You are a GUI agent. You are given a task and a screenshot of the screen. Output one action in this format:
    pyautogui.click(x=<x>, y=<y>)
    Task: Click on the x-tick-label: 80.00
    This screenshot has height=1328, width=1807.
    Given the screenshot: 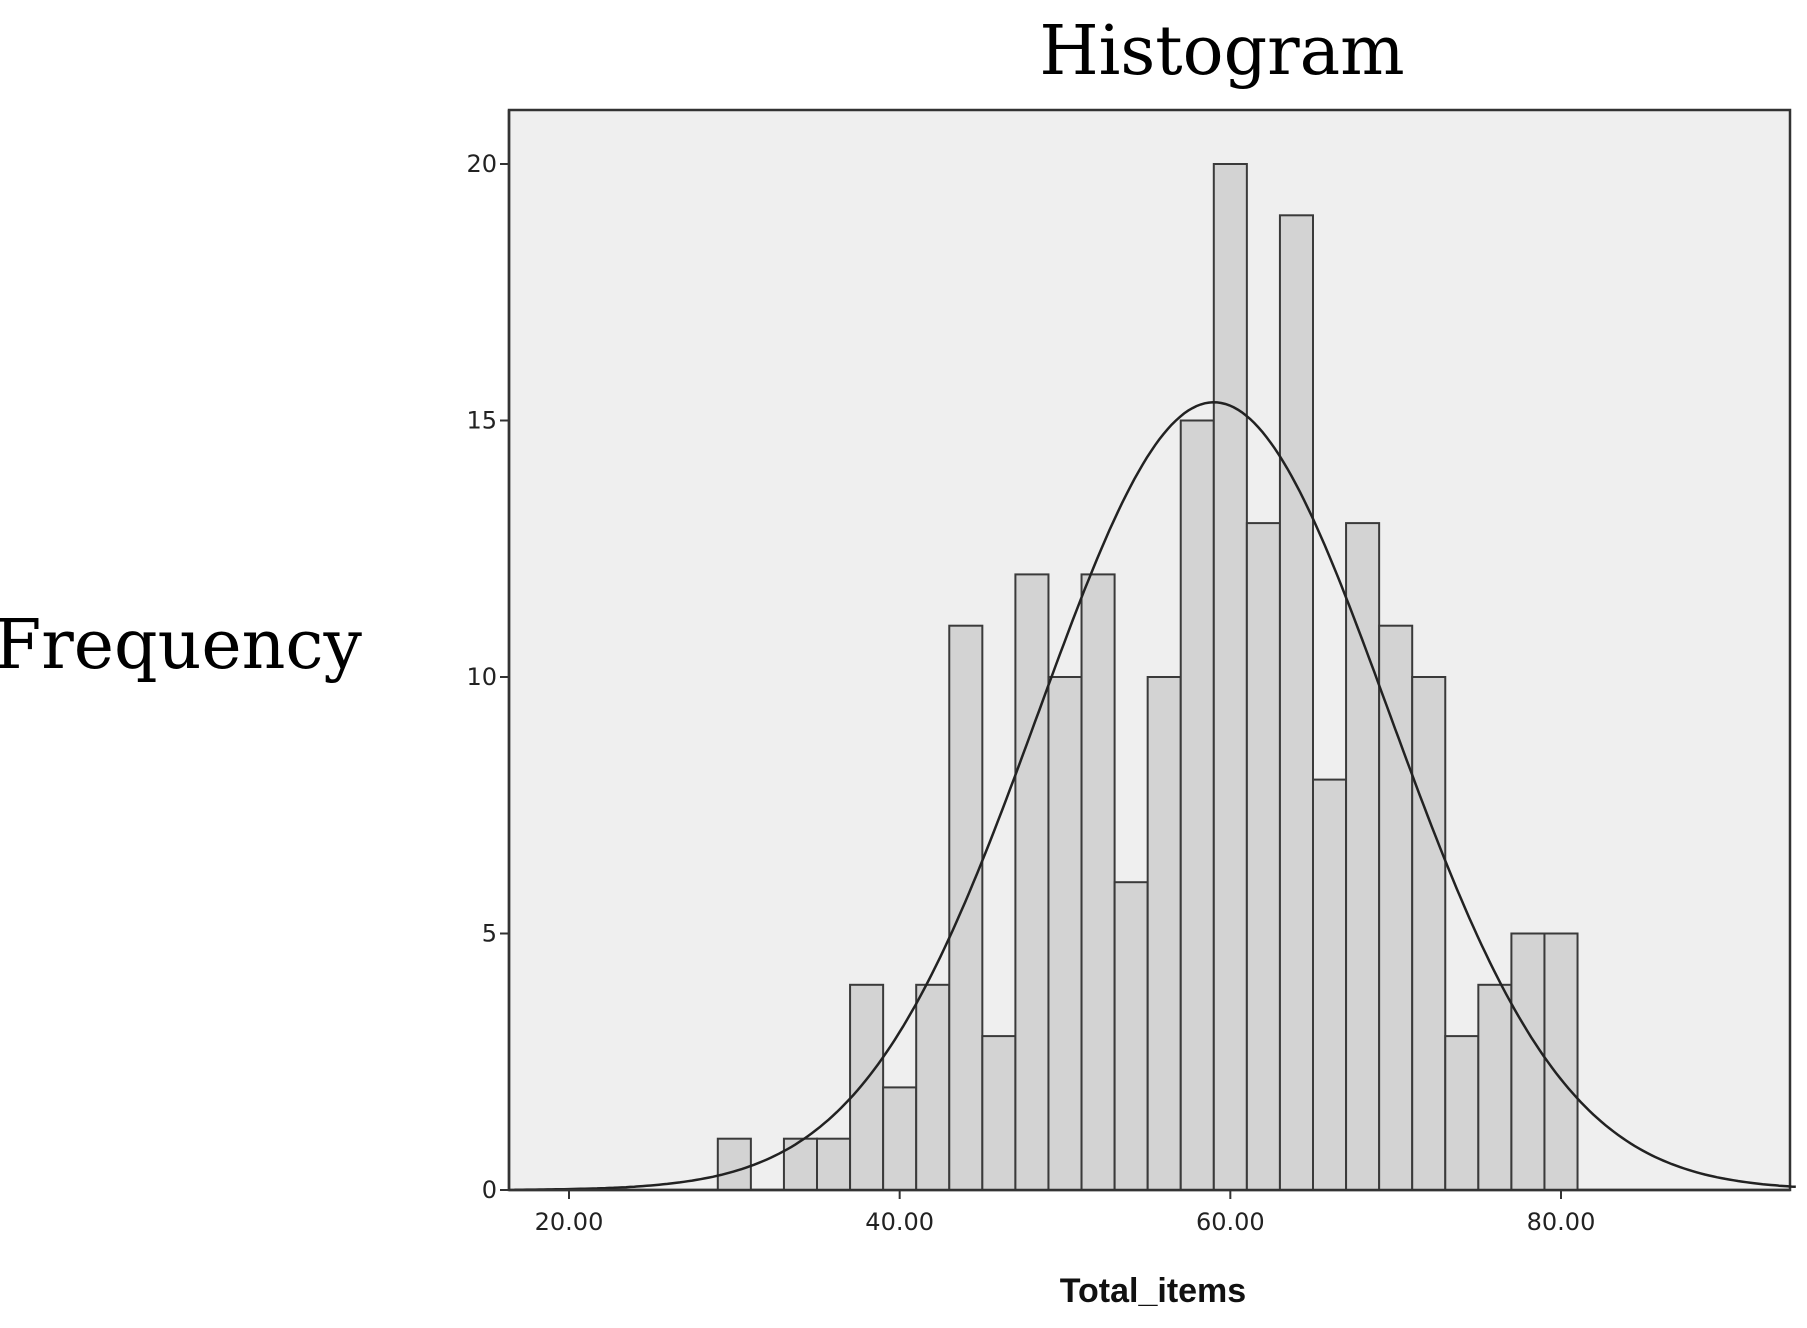 What is the action you would take?
    pyautogui.click(x=1561, y=1222)
    